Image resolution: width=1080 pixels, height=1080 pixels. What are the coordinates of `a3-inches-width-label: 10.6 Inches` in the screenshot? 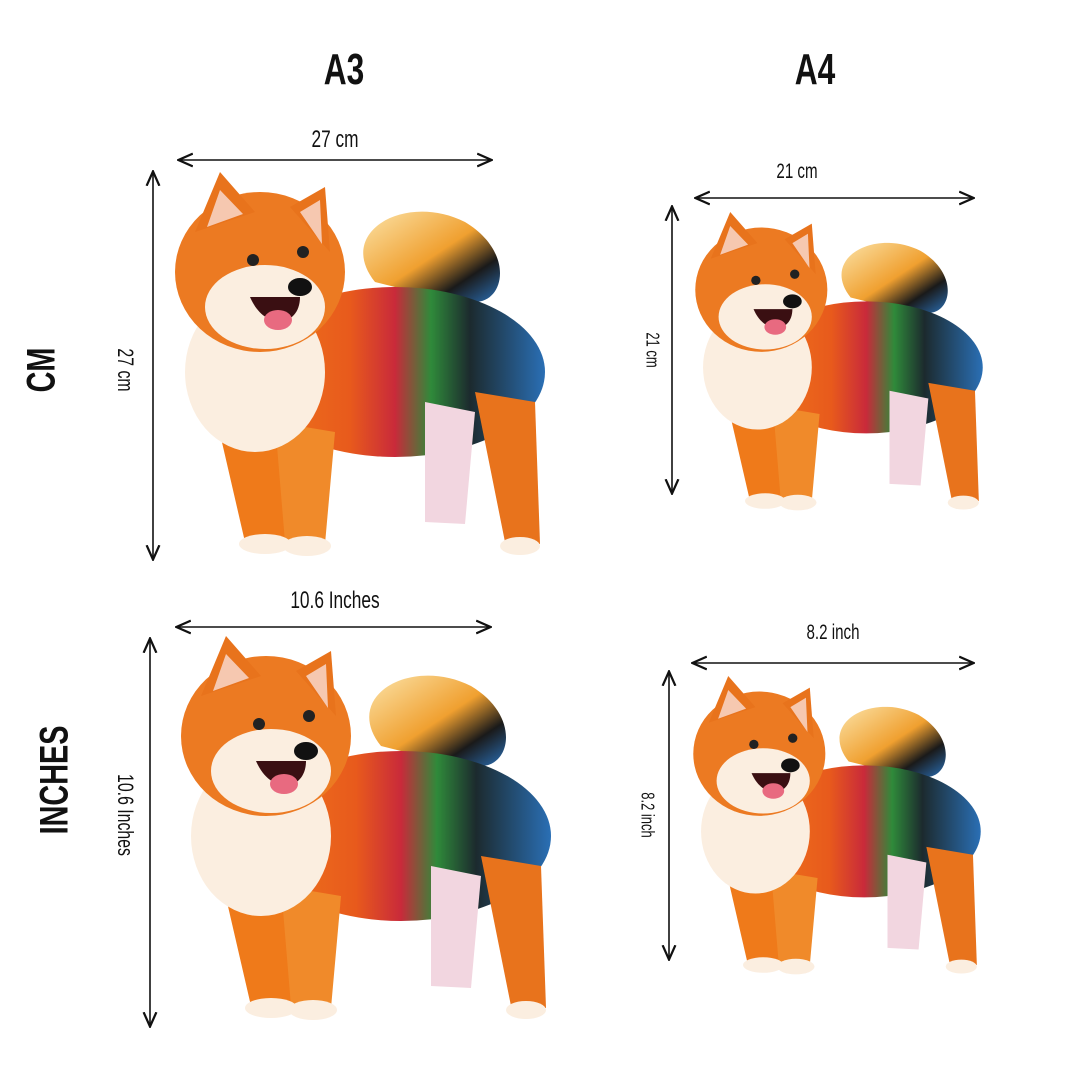 It's located at (335, 600).